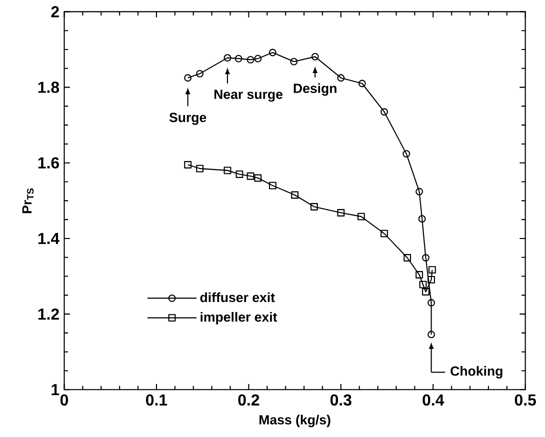 The width and height of the screenshot is (545, 437). What do you see at coordinates (49, 238) in the screenshot?
I see `y-tick-label: 1.4` at bounding box center [49, 238].